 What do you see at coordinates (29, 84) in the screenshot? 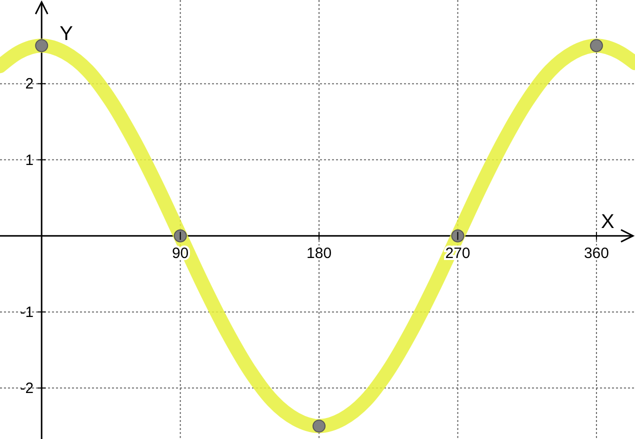
I see `y-tick-label: 2` at bounding box center [29, 84].